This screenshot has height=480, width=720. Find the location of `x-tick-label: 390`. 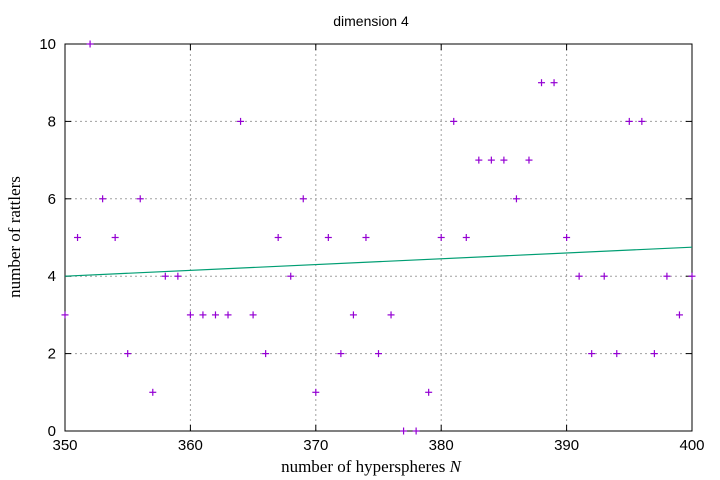

x-tick-label: 390 is located at coordinates (566, 445).